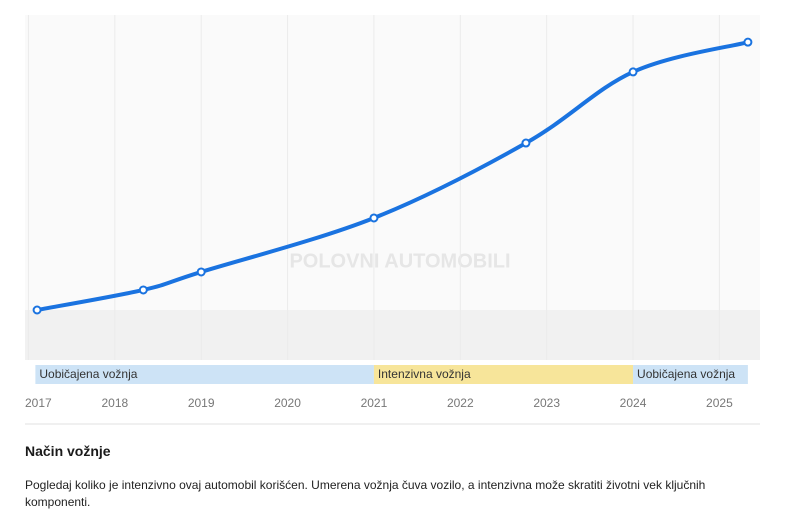 Image resolution: width=800 pixels, height=522 pixels. I want to click on x-tick-label: 2018, so click(114, 403).